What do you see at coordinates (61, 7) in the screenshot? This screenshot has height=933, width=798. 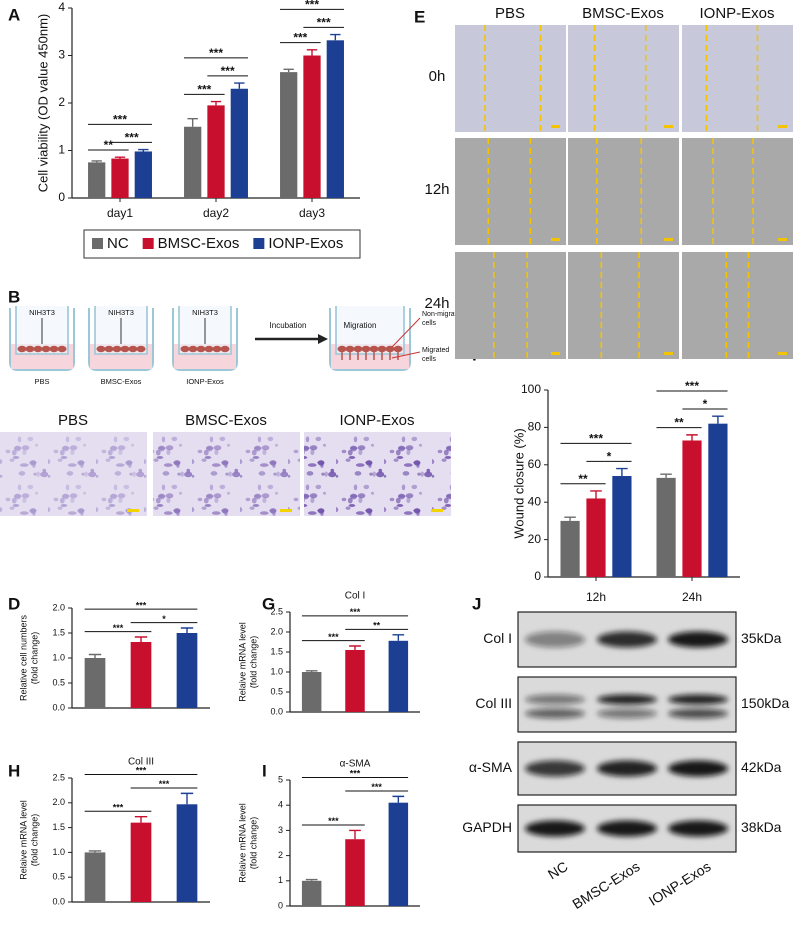 I see `y-tick-label: 4` at bounding box center [61, 7].